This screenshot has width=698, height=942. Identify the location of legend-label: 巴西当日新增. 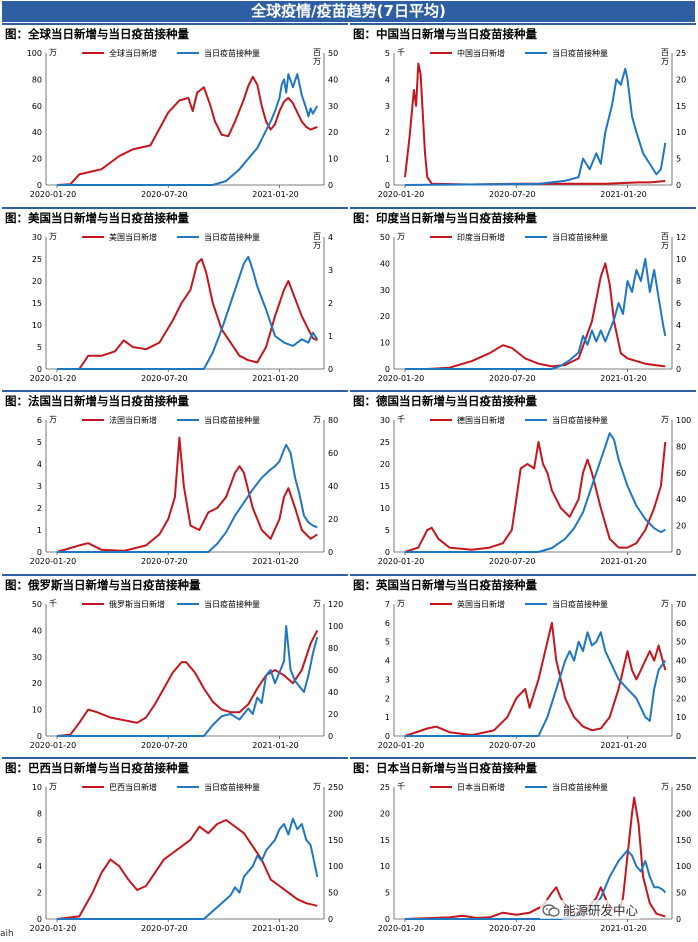
(133, 787).